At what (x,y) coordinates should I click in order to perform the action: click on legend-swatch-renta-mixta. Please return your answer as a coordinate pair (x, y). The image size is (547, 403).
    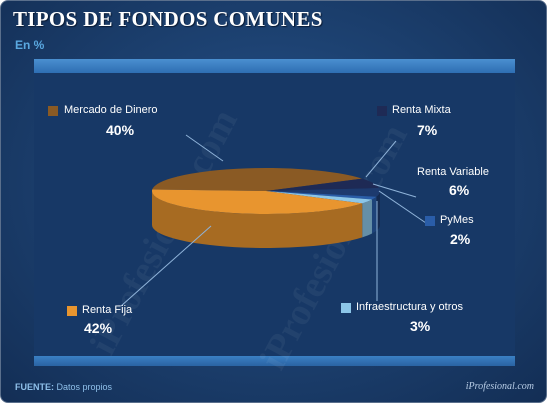
    Looking at the image, I should click on (382, 111).